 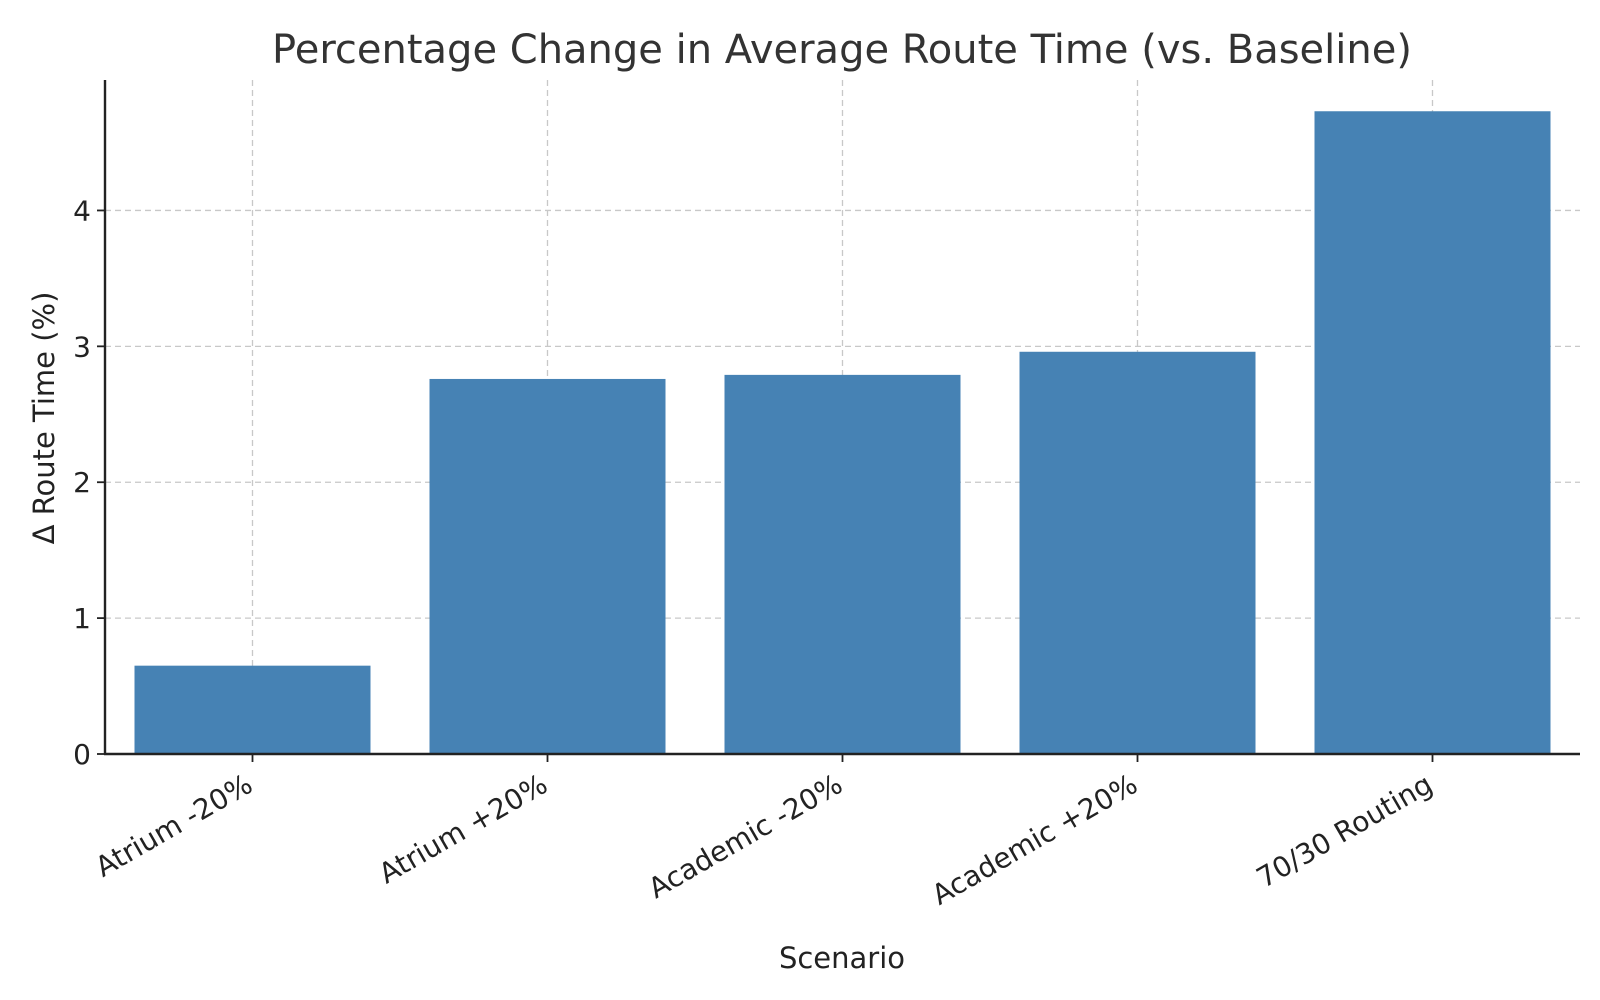 What do you see at coordinates (82, 346) in the screenshot?
I see `y-tick-label: 3` at bounding box center [82, 346].